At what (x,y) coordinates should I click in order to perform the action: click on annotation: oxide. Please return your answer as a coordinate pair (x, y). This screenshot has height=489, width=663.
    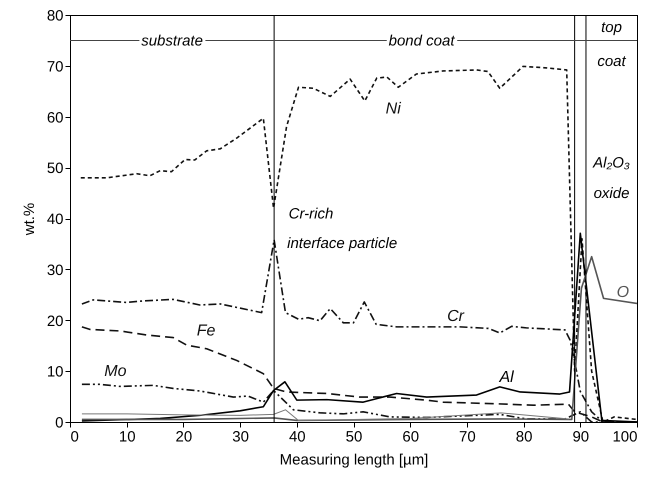
    Looking at the image, I should click on (612, 193).